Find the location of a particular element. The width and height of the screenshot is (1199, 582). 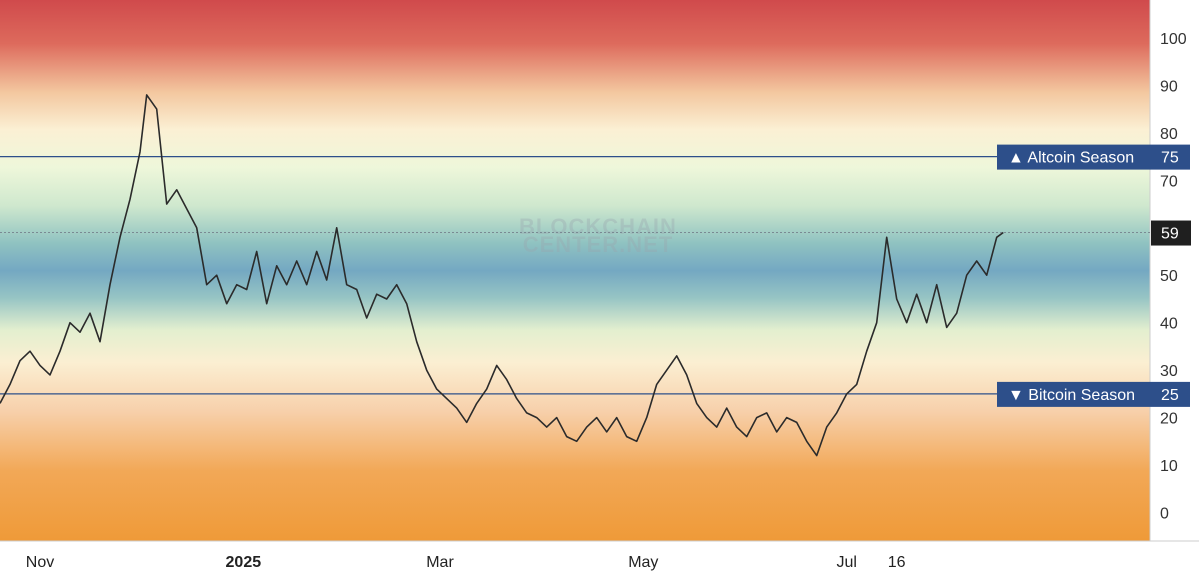

y-tick-label: 70 is located at coordinates (1169, 181).